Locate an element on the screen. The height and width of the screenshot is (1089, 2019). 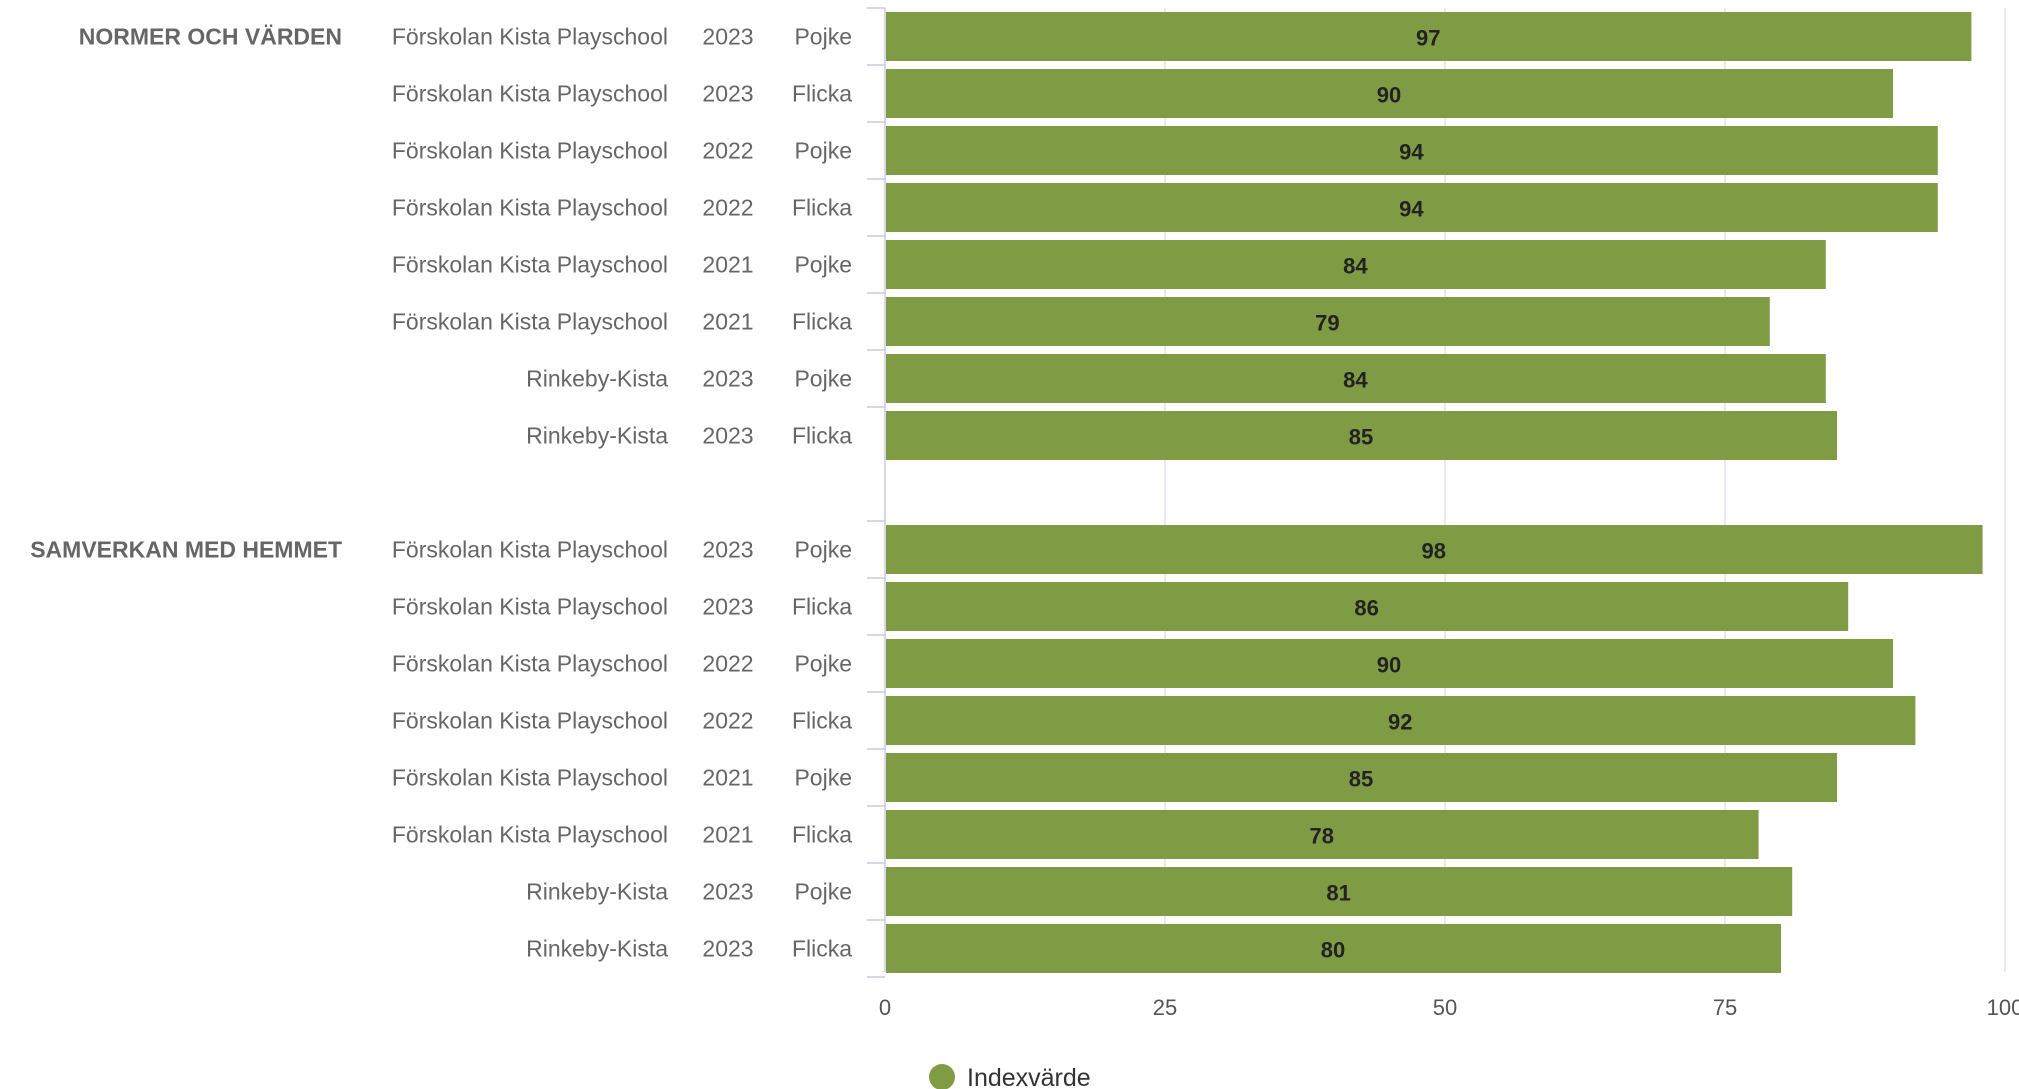
x-tick-label: 0 is located at coordinates (885, 1007).